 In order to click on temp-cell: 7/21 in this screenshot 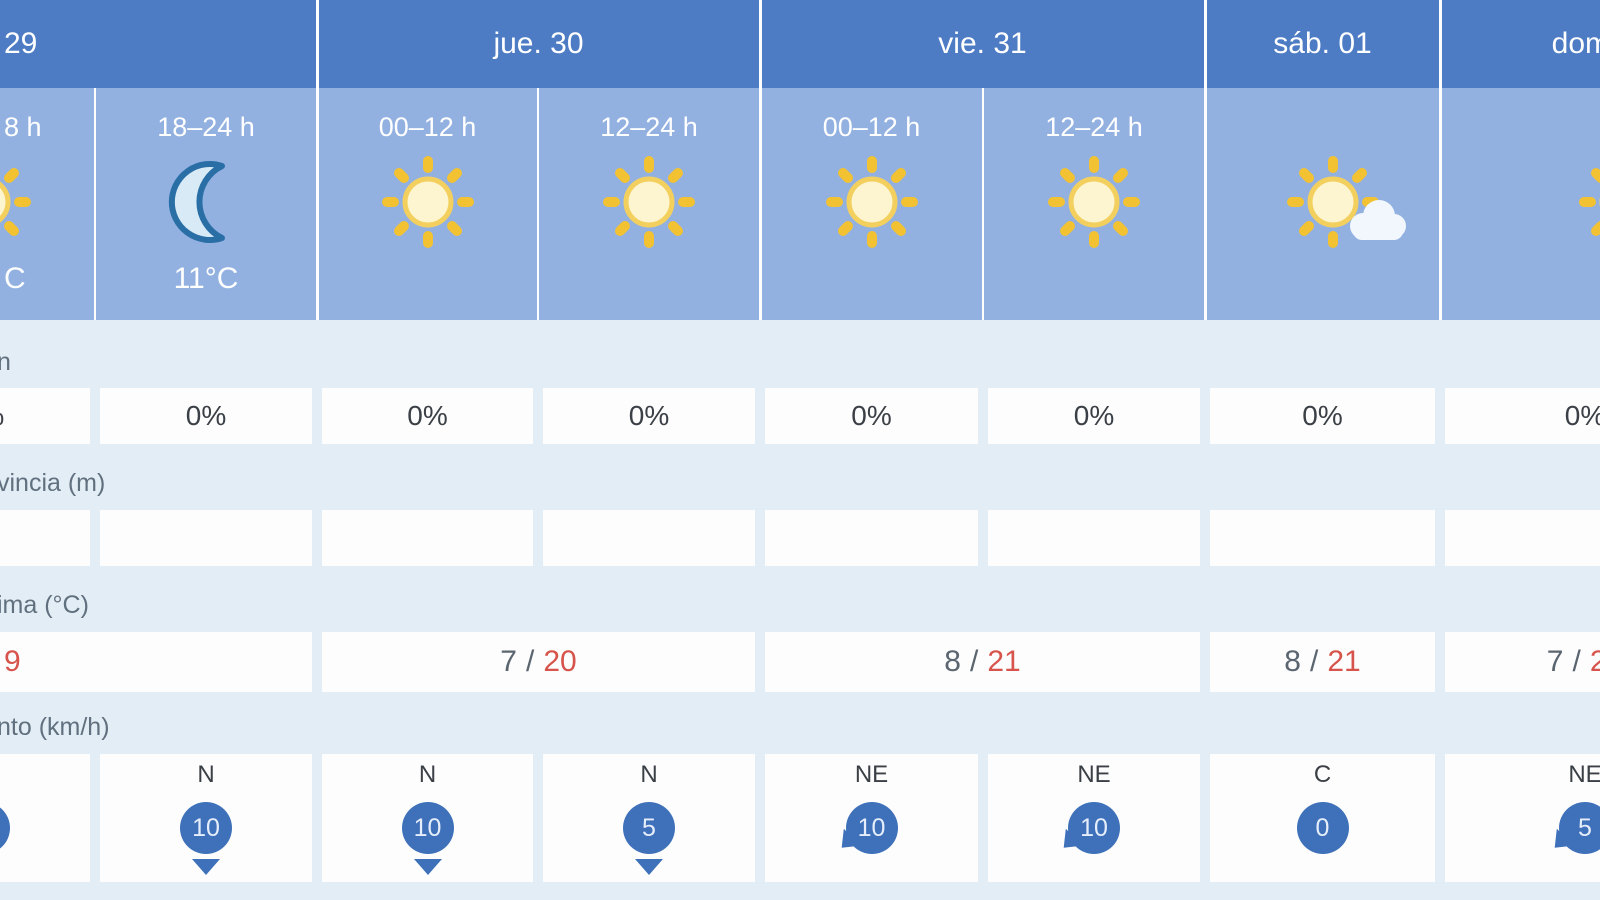, I will do `click(1522, 662)`.